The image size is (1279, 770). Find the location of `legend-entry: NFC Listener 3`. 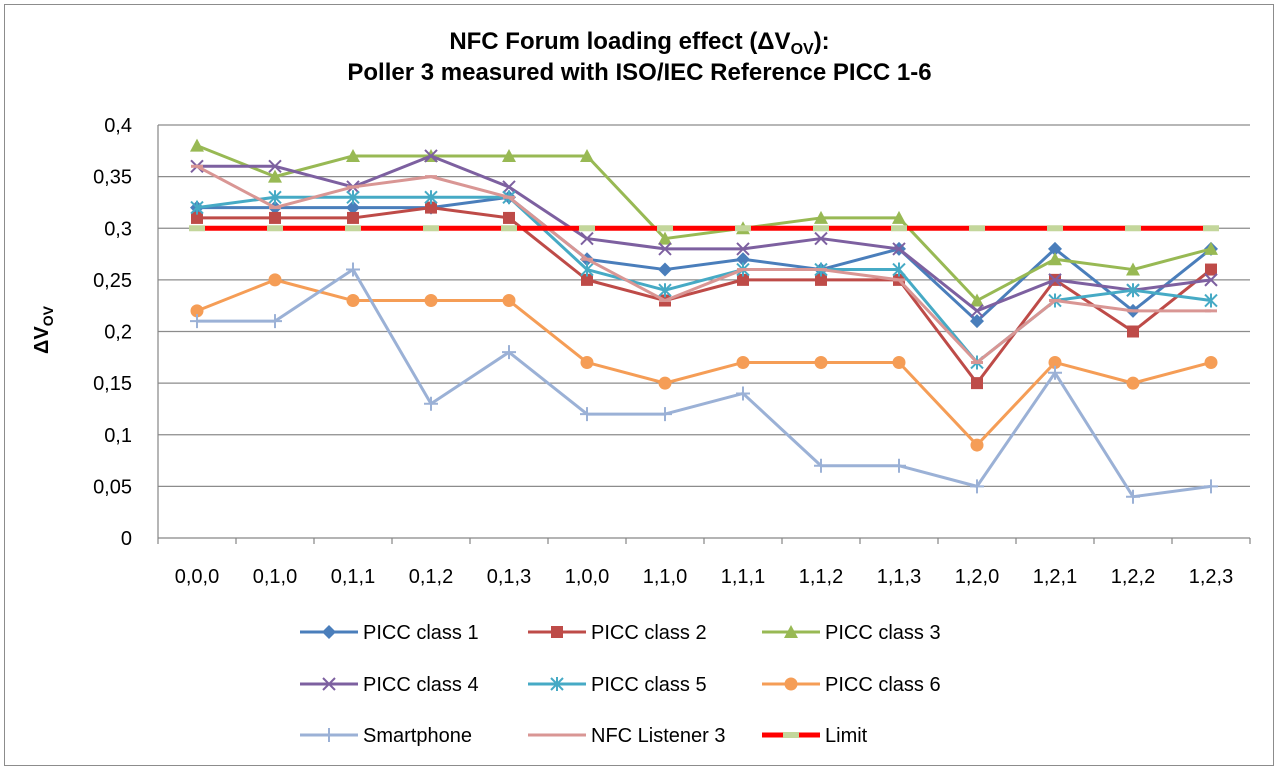

legend-entry: NFC Listener 3 is located at coordinates (627, 736).